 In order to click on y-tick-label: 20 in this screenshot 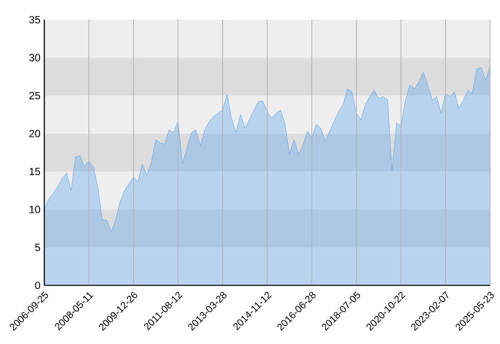, I will do `click(34, 134)`.